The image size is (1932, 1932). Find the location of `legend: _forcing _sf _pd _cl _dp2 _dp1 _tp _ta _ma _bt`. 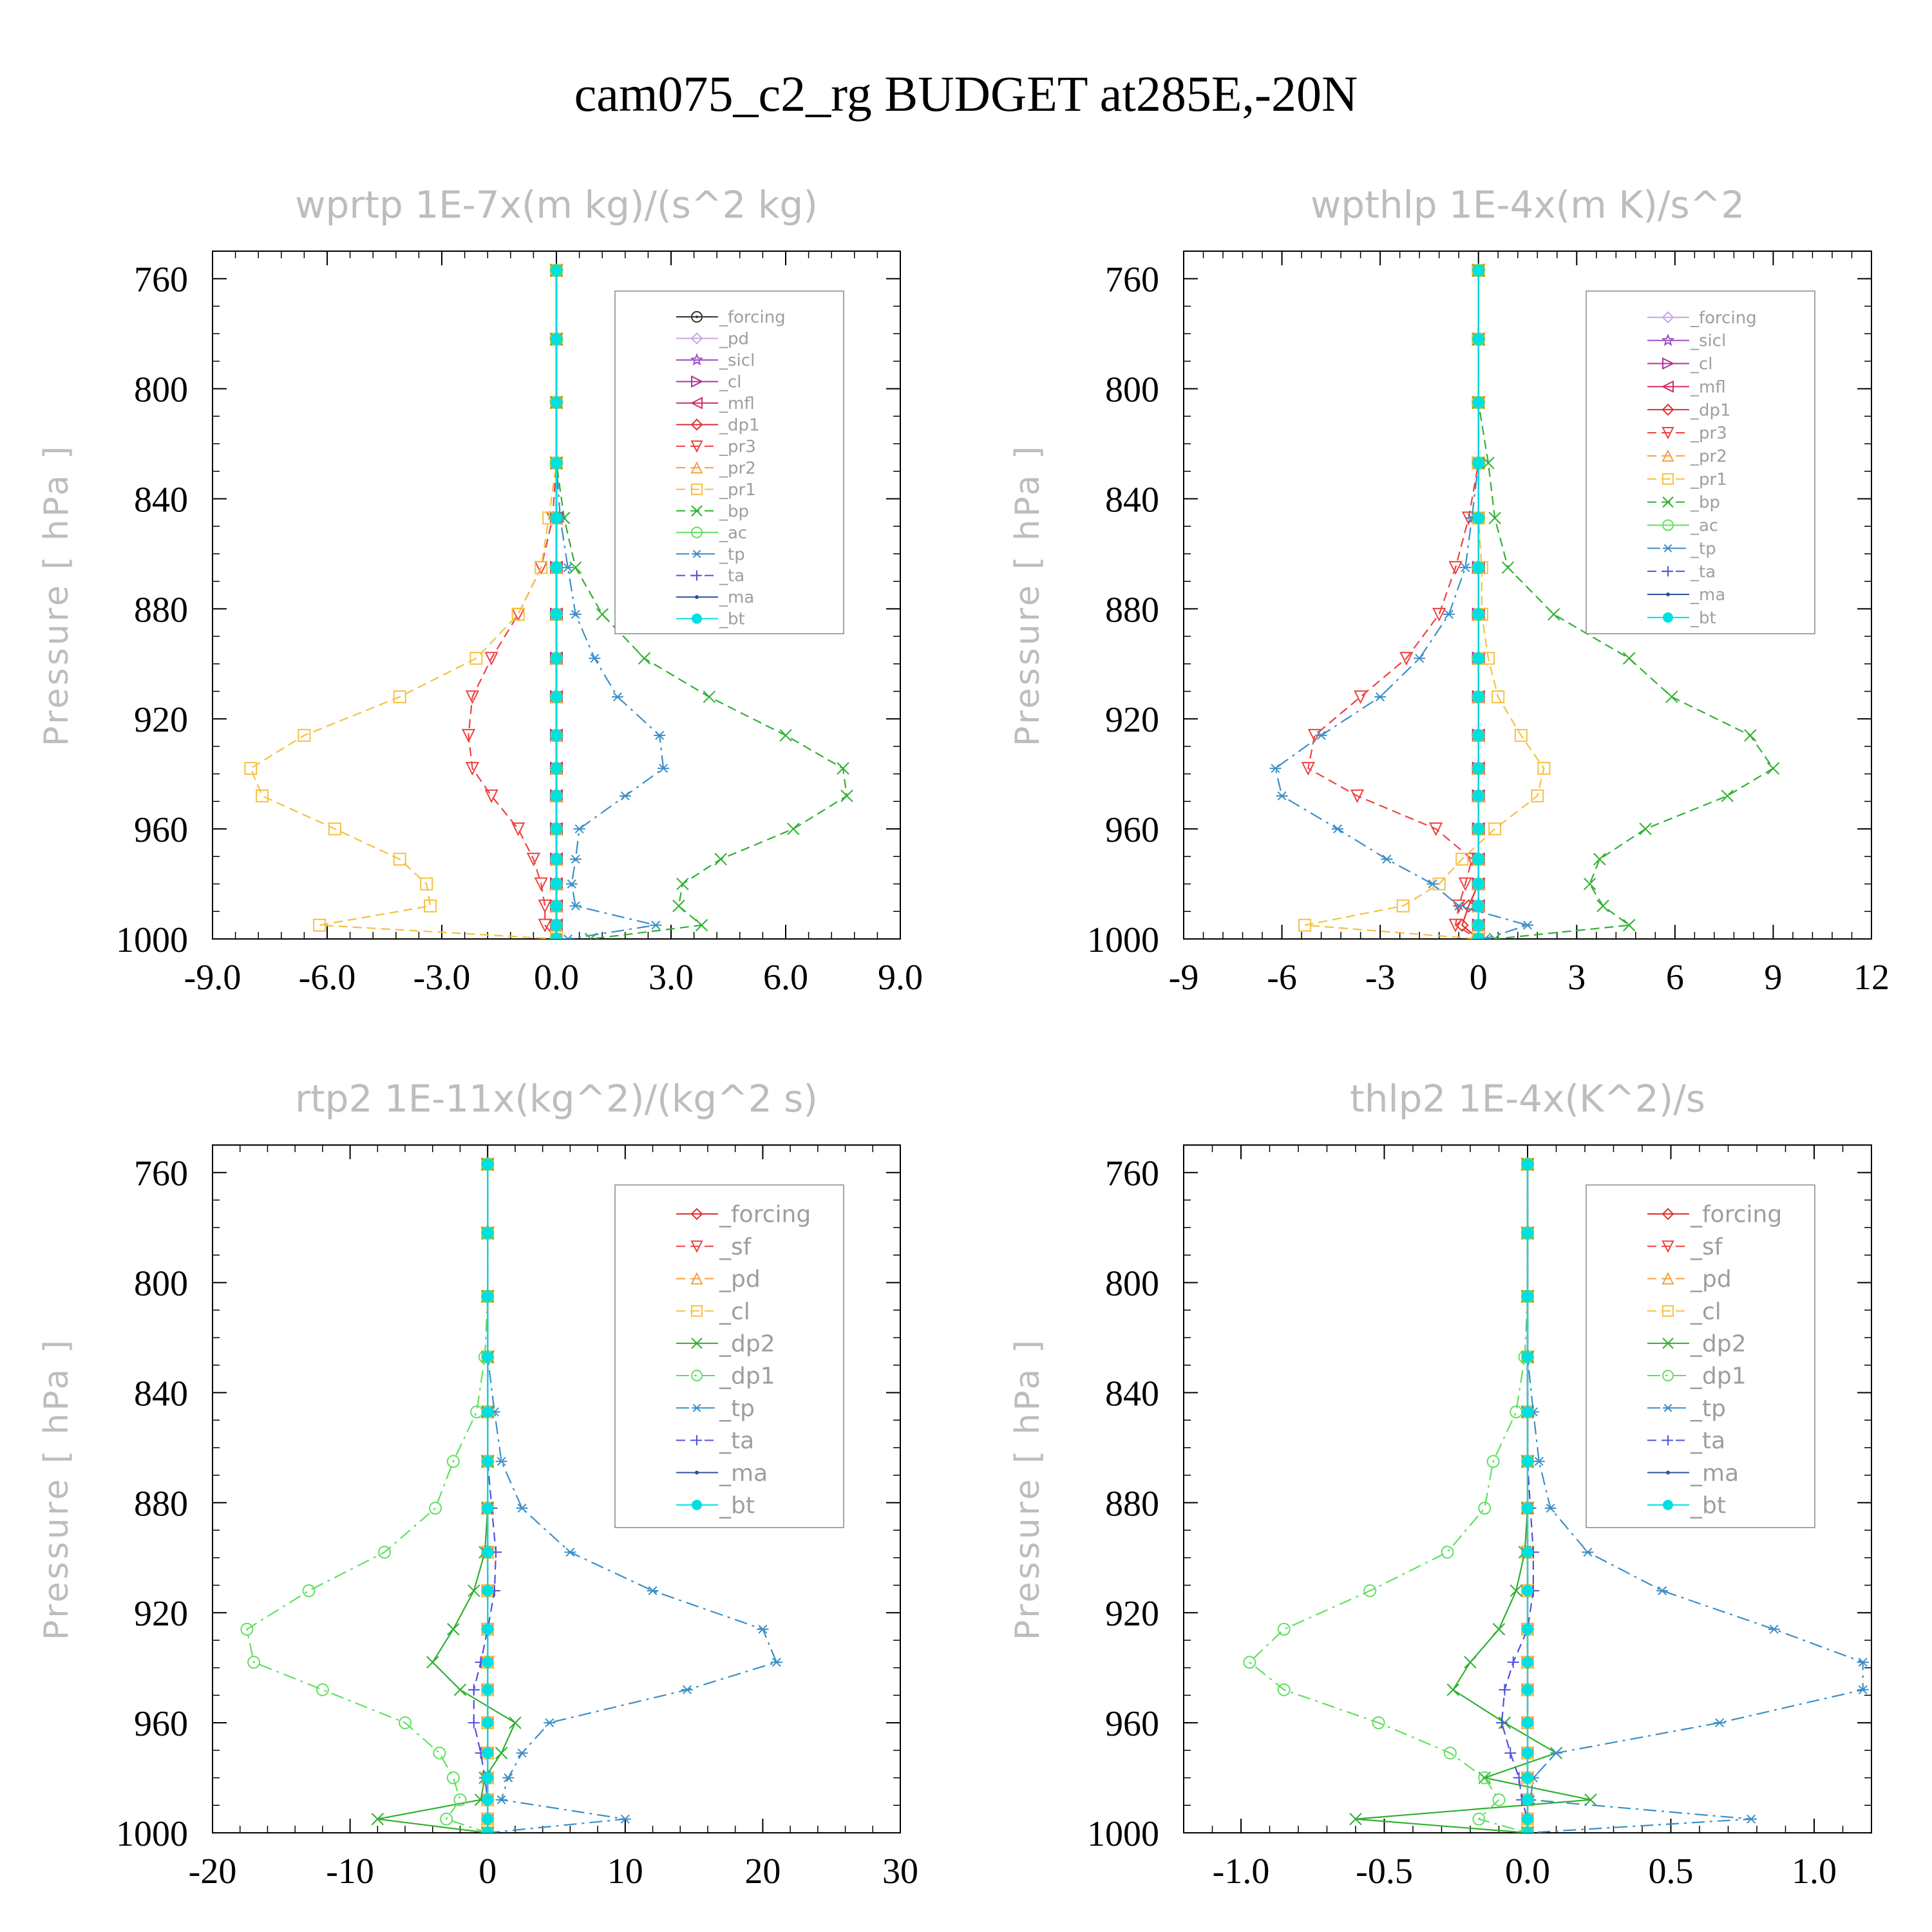

legend: _forcing _sf _pd _cl _dp2 _dp1 _tp _ta _ma _bt is located at coordinates (729, 1356).